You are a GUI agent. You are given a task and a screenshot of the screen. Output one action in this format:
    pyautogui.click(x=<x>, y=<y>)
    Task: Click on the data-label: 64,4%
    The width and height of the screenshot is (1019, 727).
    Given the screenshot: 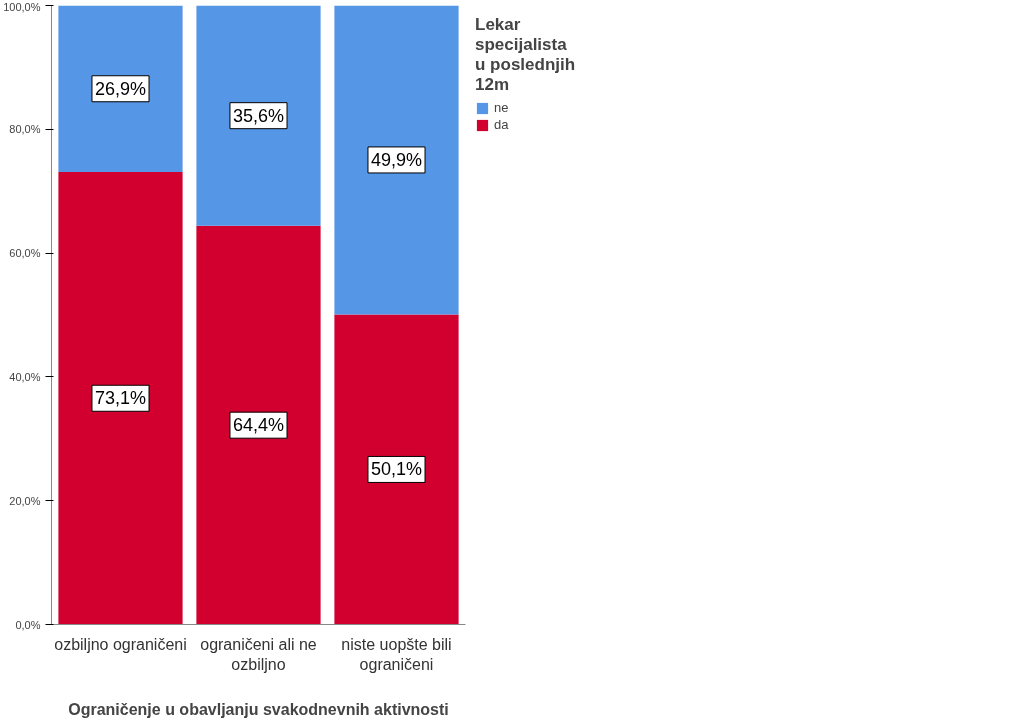 What is the action you would take?
    pyautogui.click(x=258, y=425)
    